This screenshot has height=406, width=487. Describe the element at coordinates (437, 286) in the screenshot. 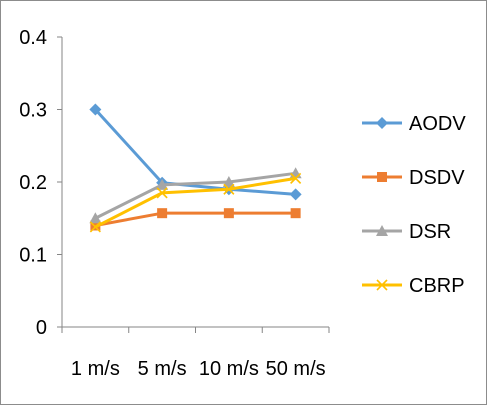

I see `legend-label: CBRP` at that location.